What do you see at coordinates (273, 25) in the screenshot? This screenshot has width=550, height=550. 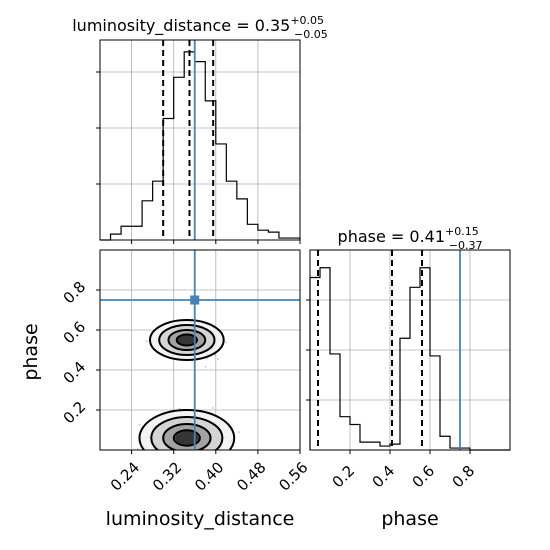 I see `luminosity-distance-title-median: 0.35` at bounding box center [273, 25].